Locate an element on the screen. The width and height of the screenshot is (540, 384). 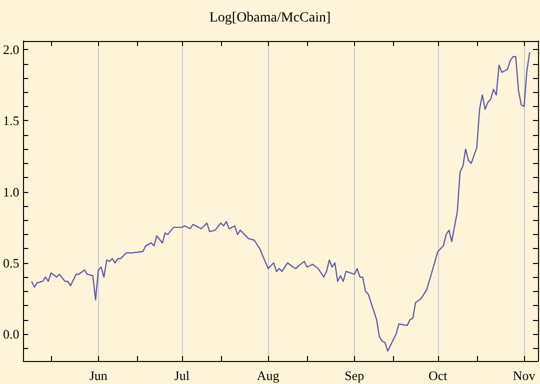
y-tick-label: 0.5 is located at coordinates (11, 262).